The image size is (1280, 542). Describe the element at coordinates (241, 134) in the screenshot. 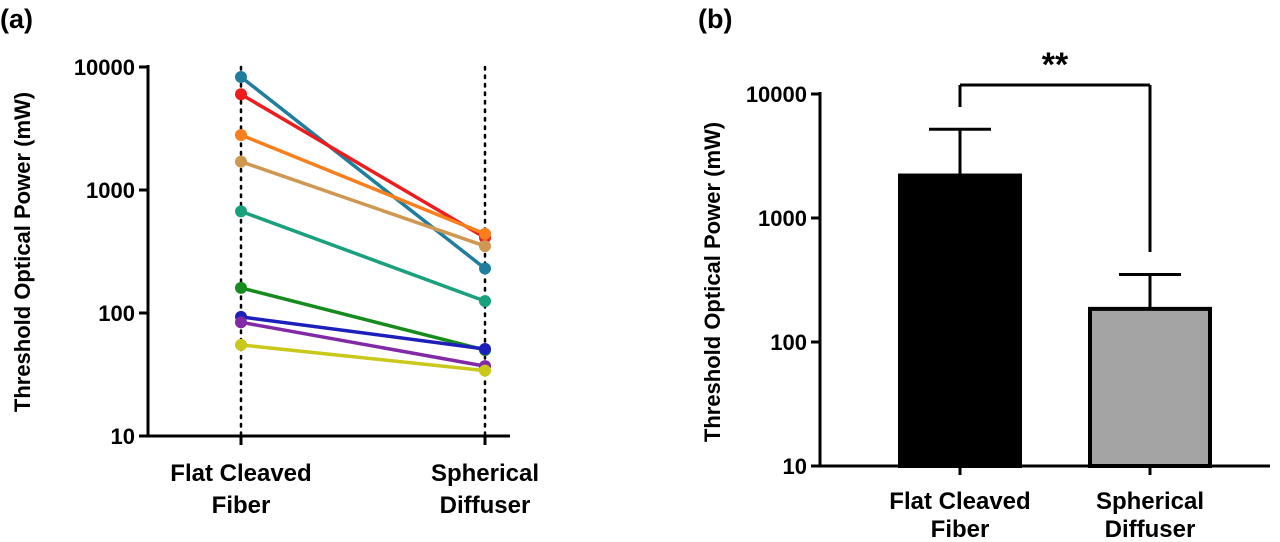

I see `series-point-3-flat-cleaved` at that location.